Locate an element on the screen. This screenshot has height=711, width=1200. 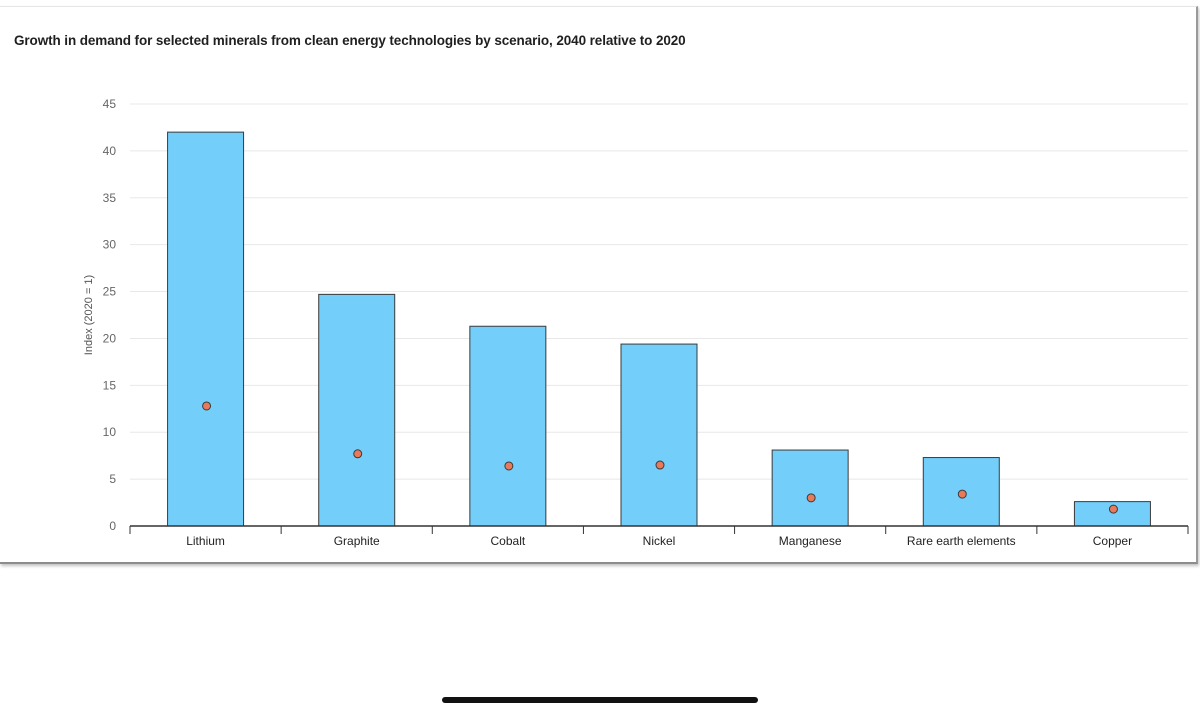
y-tick-label: 25 is located at coordinates (110, 292).